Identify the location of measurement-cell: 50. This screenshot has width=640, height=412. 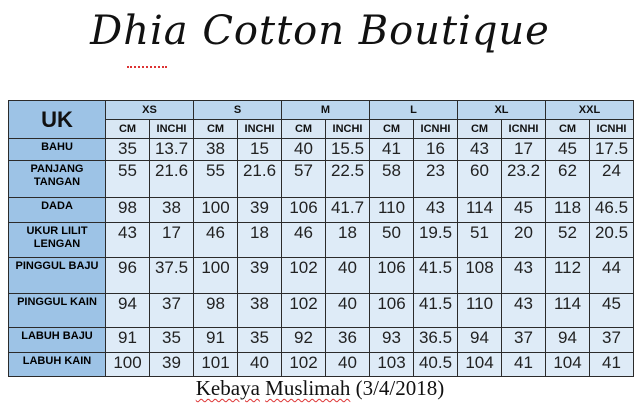
(391, 240).